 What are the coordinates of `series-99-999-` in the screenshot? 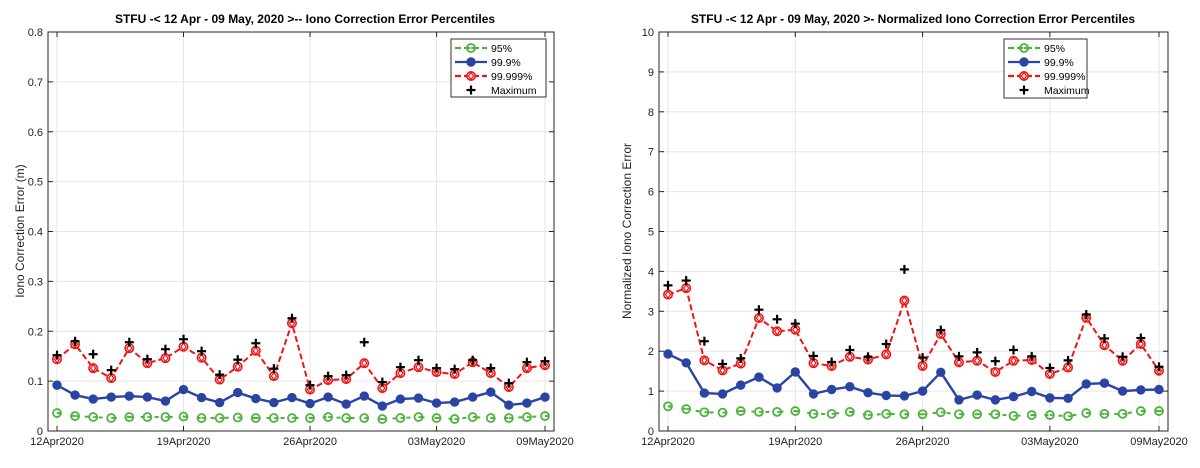 It's located at (913, 331).